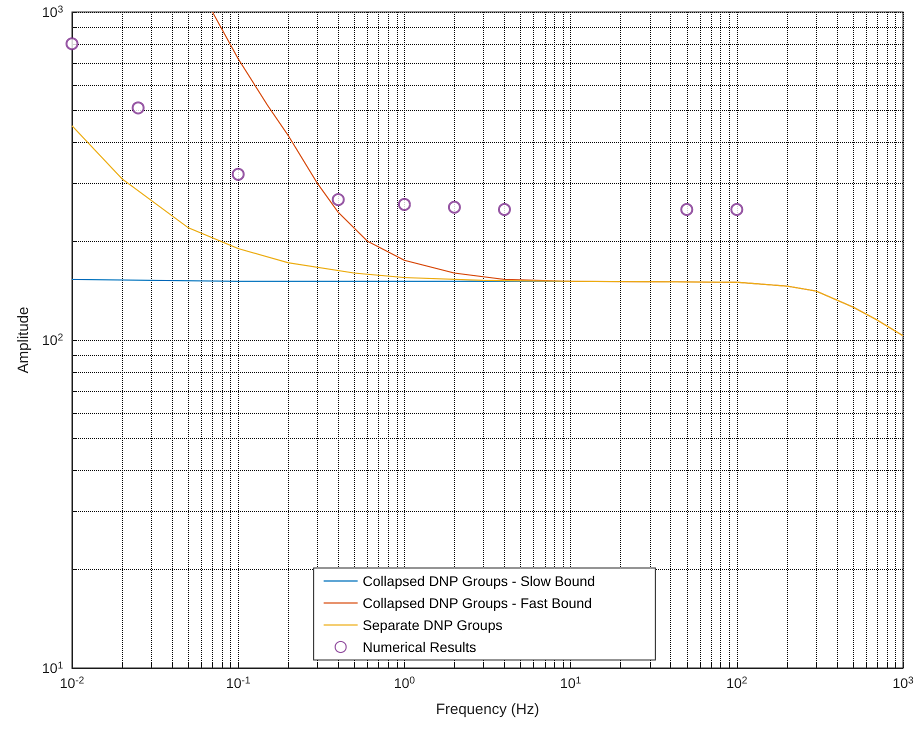 This screenshot has height=740, width=919. I want to click on legend-label: Numerical Results, so click(419, 647).